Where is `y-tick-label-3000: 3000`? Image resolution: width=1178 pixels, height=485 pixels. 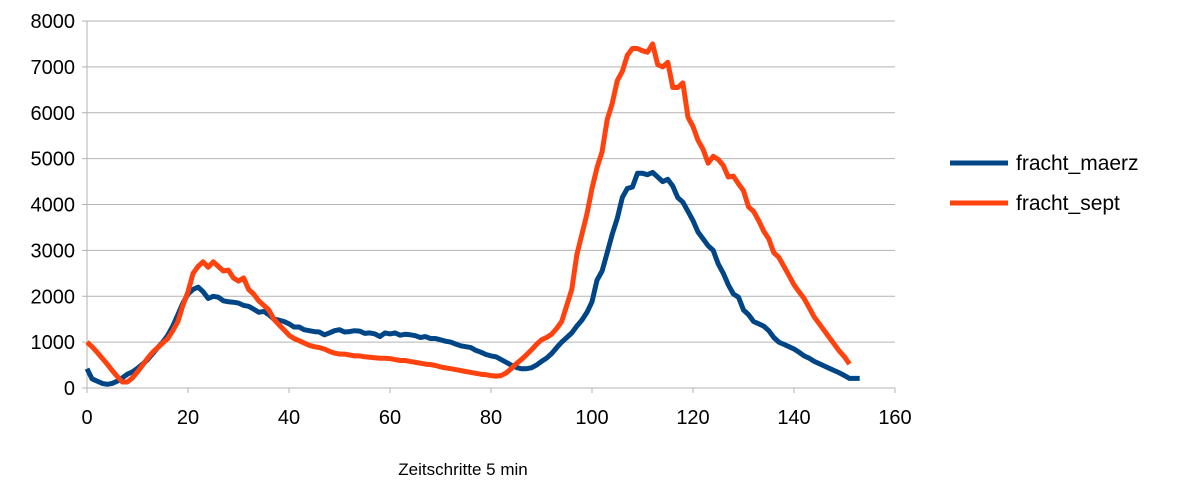 y-tick-label-3000: 3000 is located at coordinates (53, 251).